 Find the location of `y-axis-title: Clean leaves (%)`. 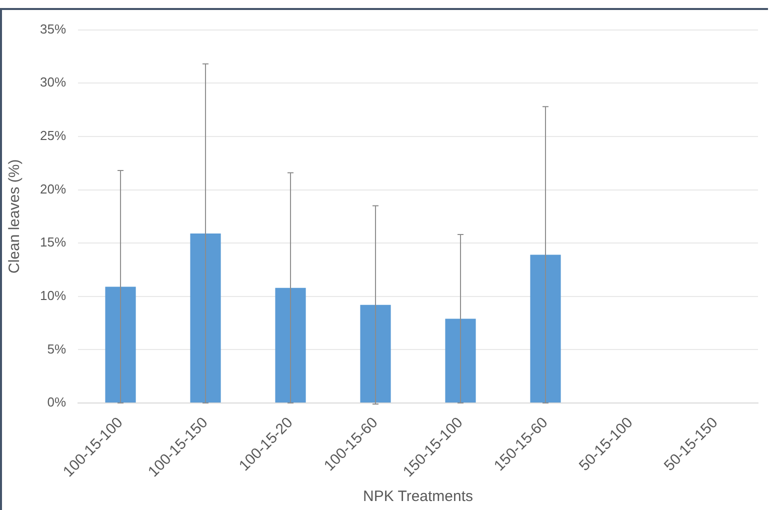

y-axis-title: Clean leaves (%) is located at coordinates (15, 216).